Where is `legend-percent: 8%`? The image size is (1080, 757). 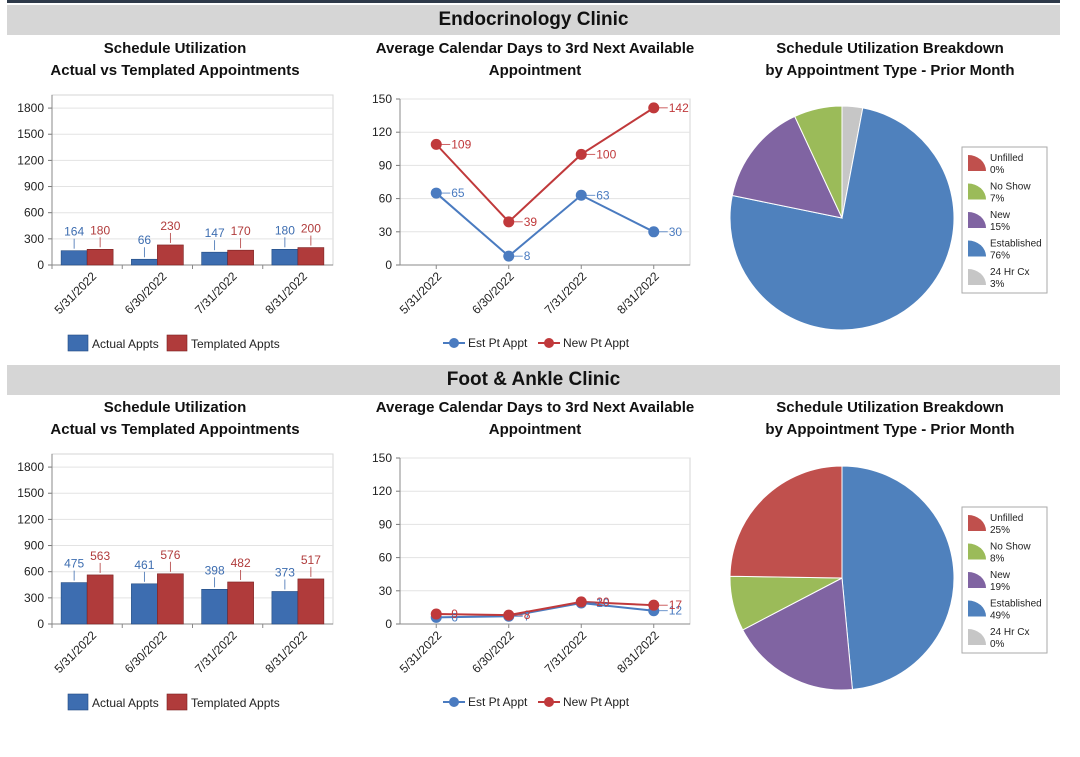
legend-percent: 8% is located at coordinates (997, 559).